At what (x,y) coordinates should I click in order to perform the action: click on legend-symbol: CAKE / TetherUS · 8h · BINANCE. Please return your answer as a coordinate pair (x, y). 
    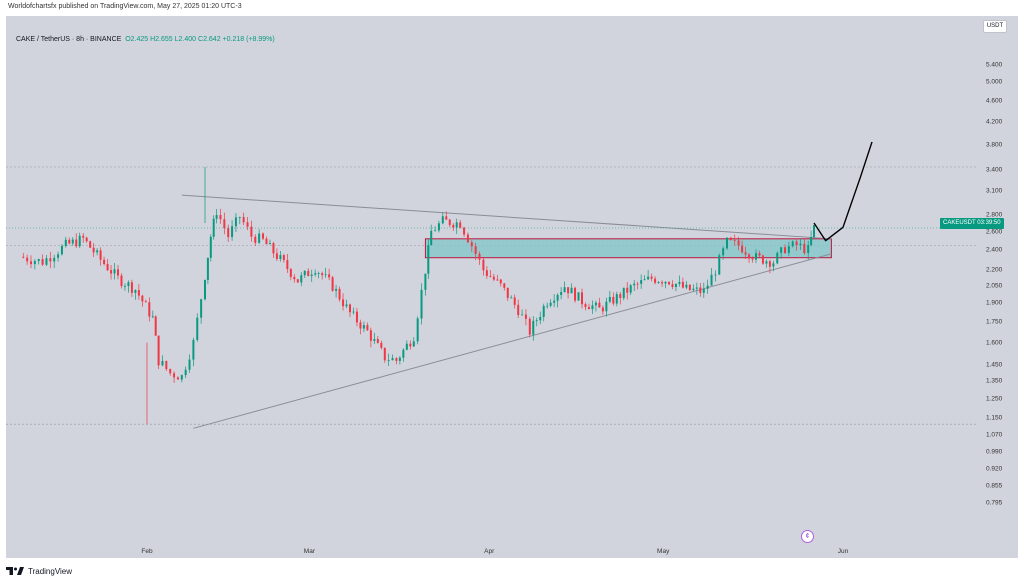
    Looking at the image, I should click on (69, 39).